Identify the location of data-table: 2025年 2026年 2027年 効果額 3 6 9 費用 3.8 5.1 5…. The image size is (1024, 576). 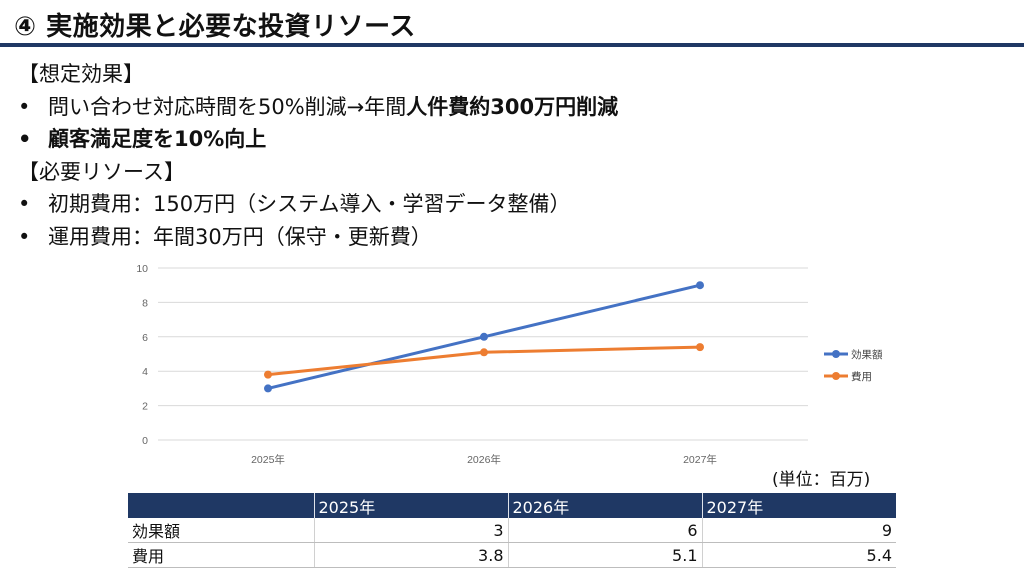
(512, 530).